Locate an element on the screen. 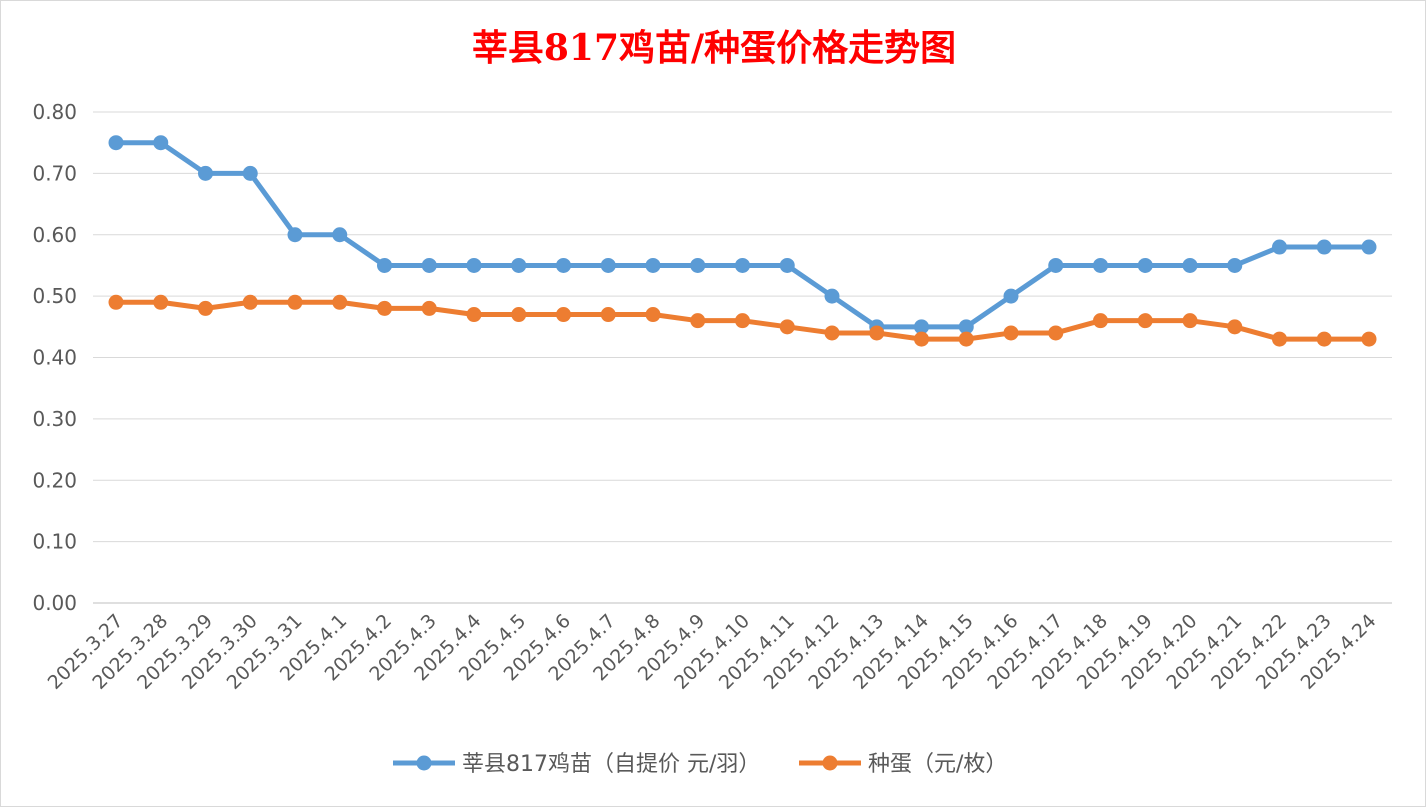 The height and width of the screenshot is (808, 1427). chart-title: 莘县817鸡苗/种蛋价格走势图 is located at coordinates (714, 48).